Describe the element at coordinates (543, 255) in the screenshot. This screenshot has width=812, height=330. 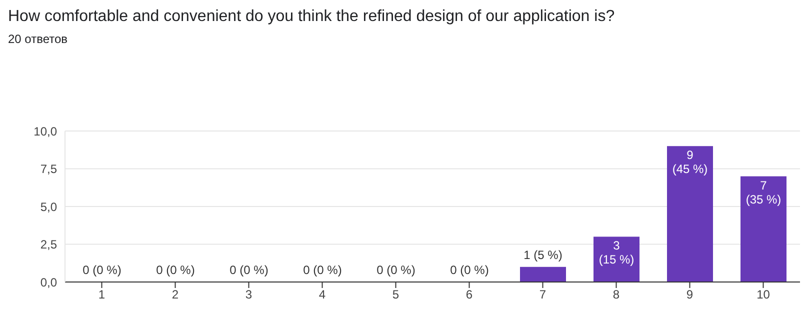
I see `data-label: 1 (5 %)` at that location.